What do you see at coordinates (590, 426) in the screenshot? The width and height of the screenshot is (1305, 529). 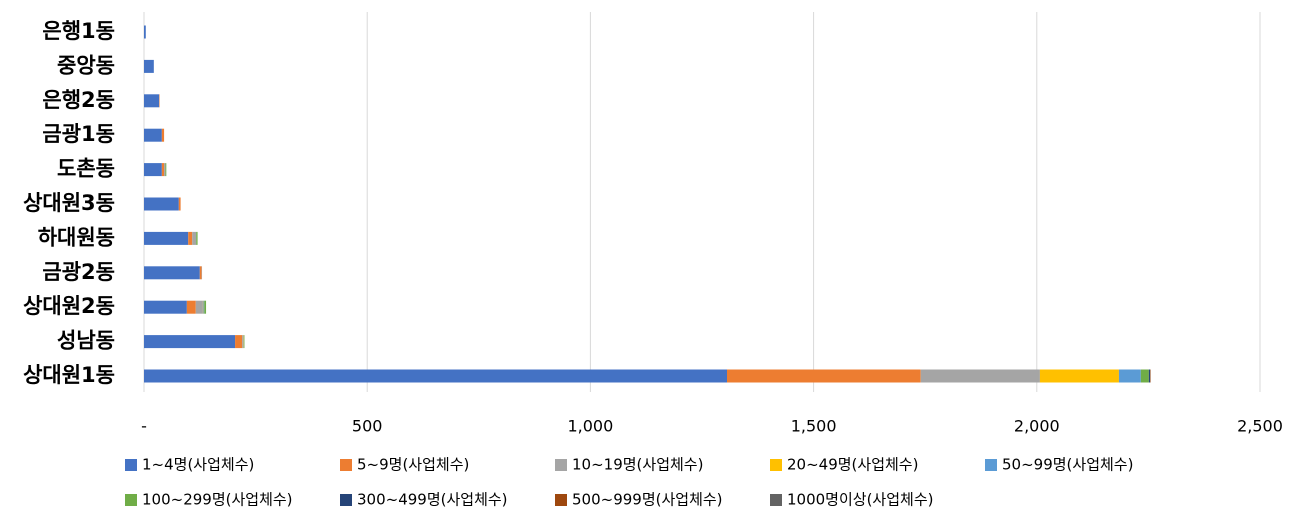 I see `x-tick-label: 1,000` at bounding box center [590, 426].